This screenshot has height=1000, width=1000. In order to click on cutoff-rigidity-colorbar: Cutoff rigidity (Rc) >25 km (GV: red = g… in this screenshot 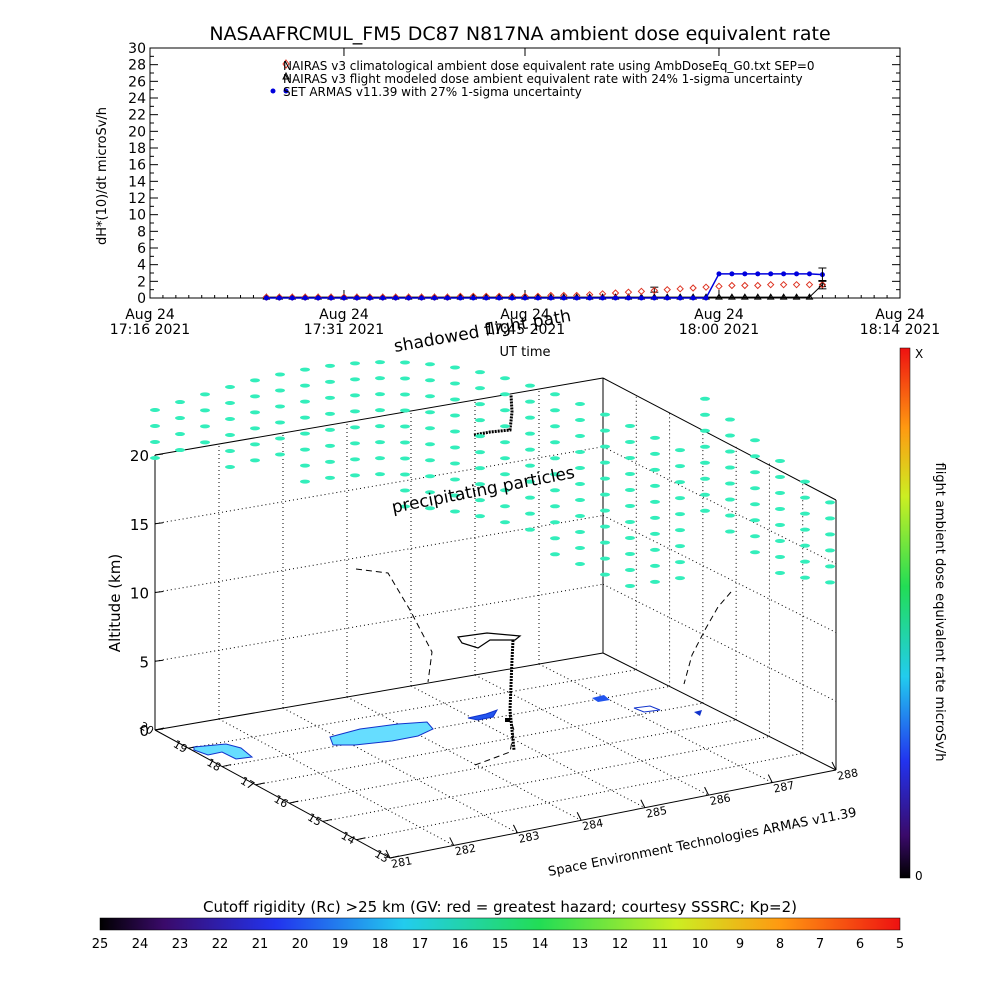, I will do `click(498, 925)`.